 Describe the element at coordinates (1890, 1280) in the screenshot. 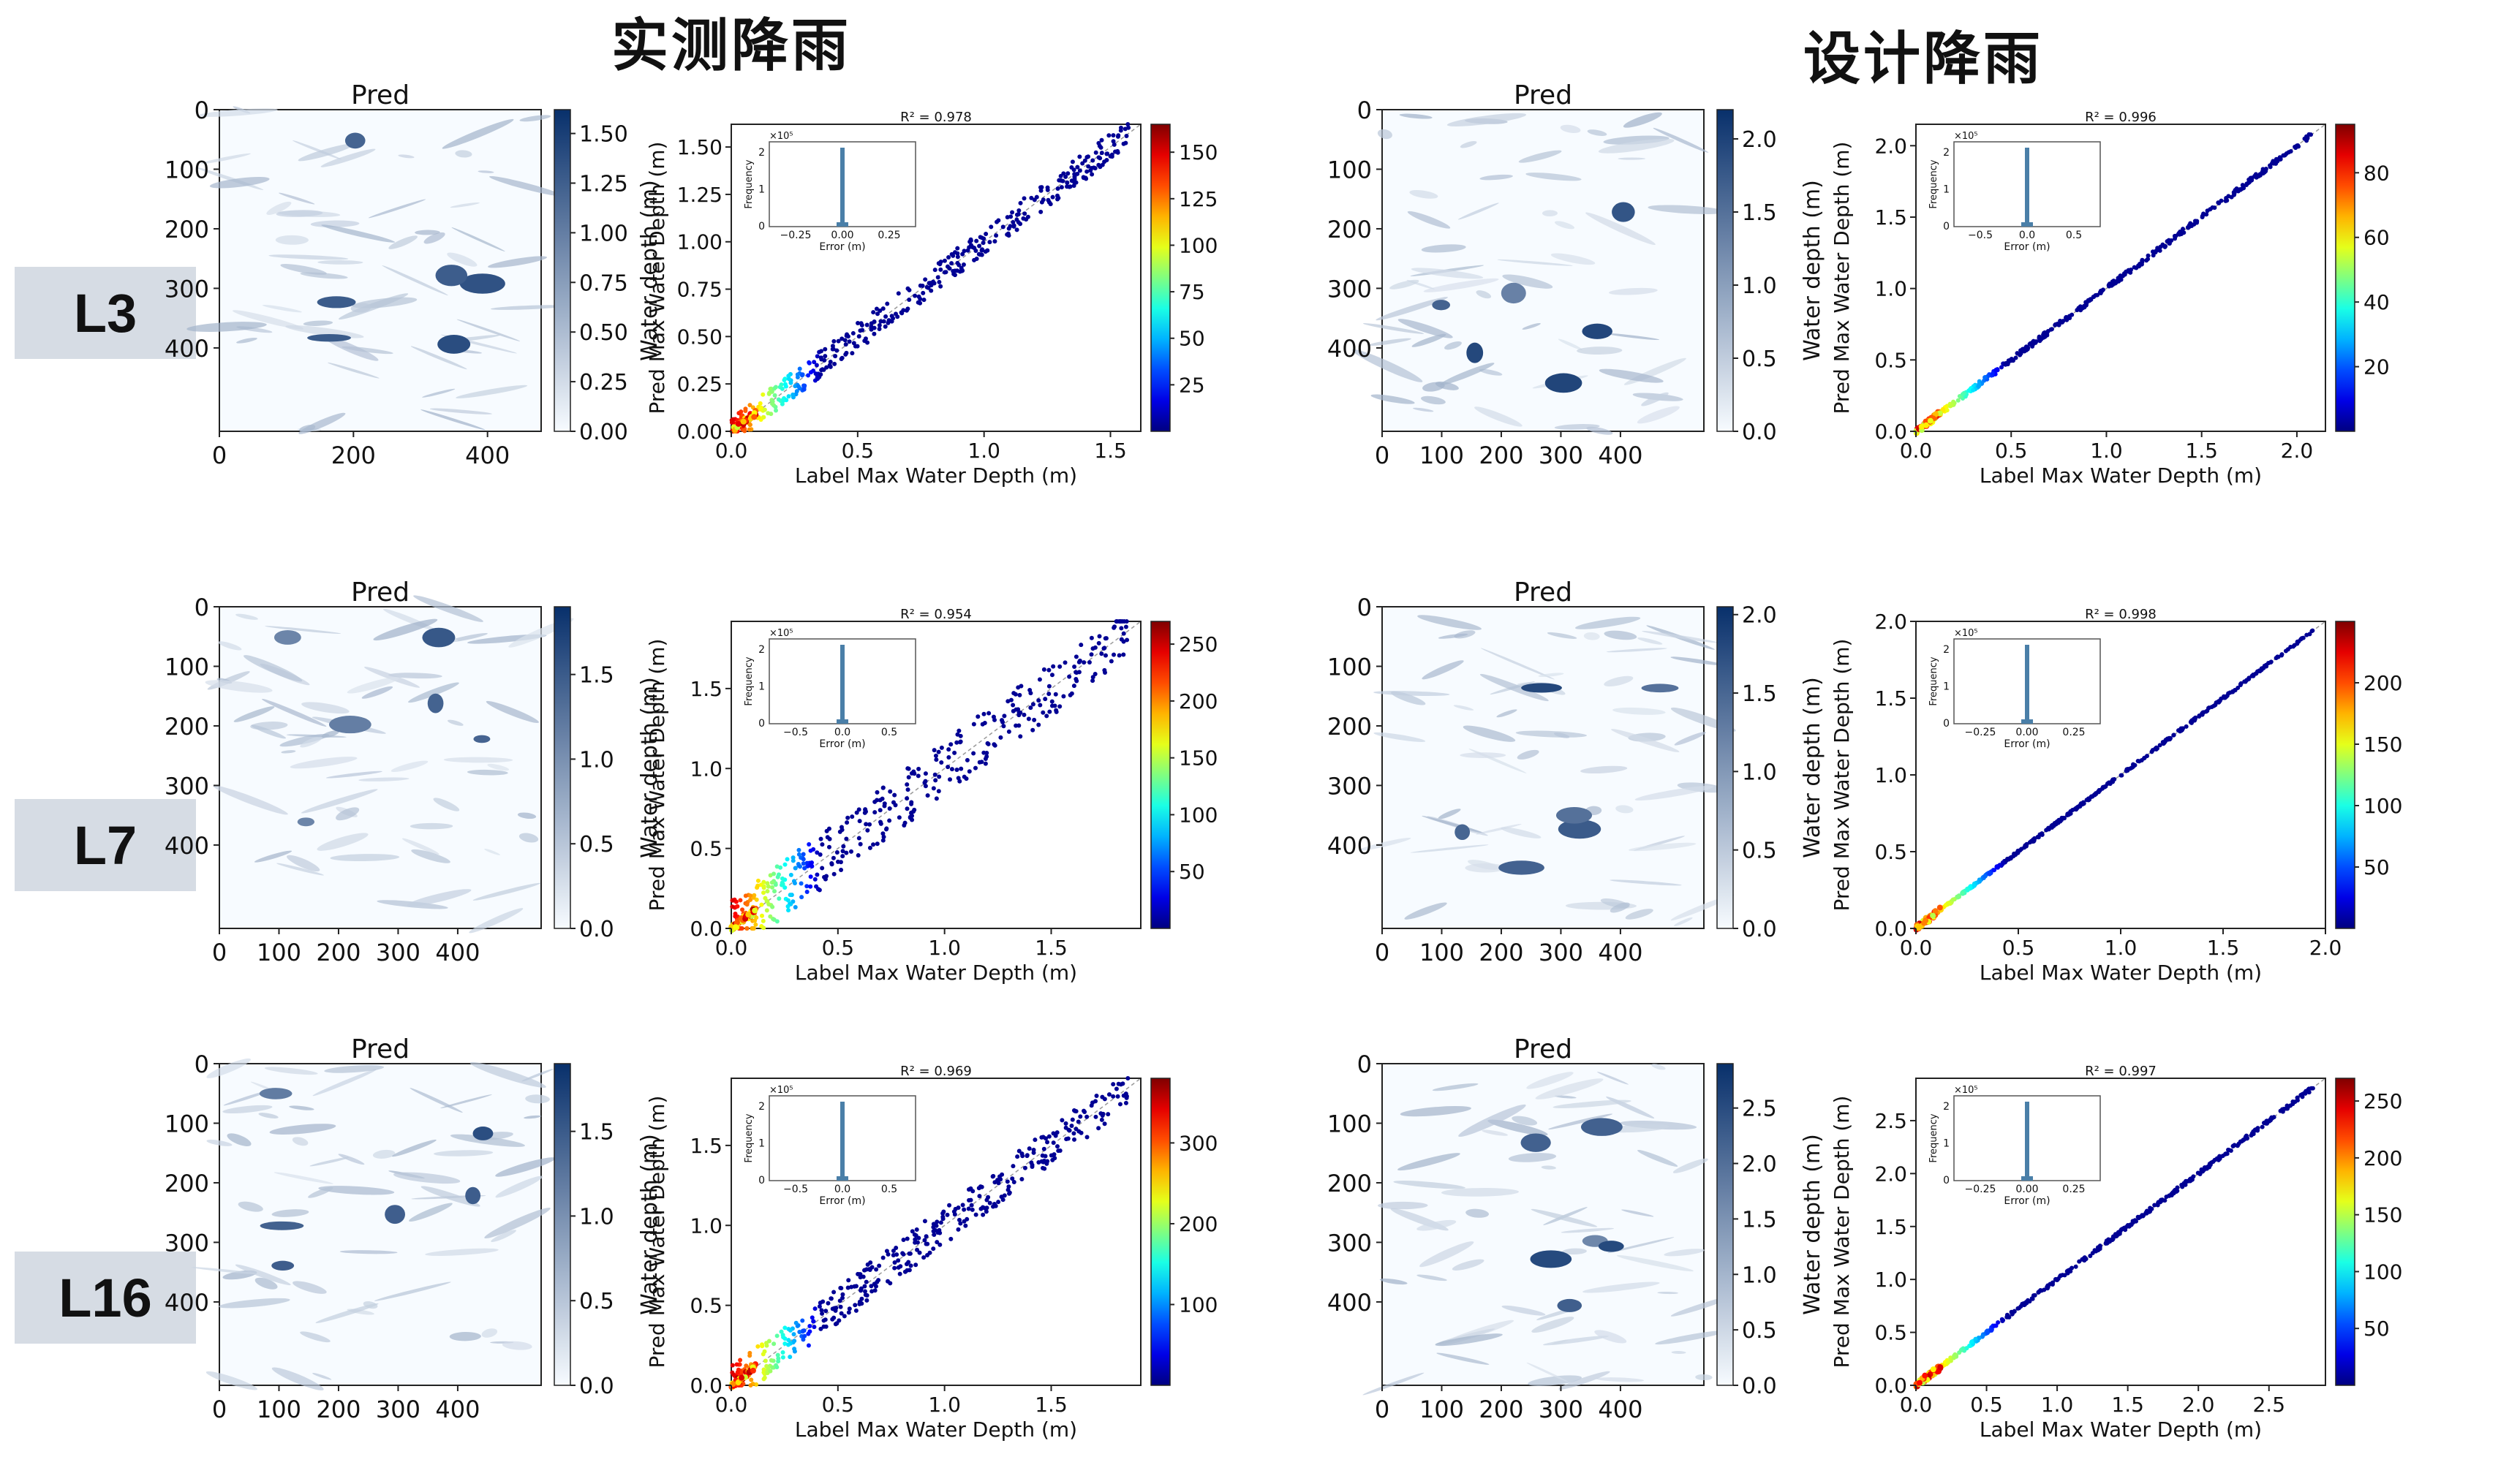

I see `scatter-ytick-label: 1.0` at that location.